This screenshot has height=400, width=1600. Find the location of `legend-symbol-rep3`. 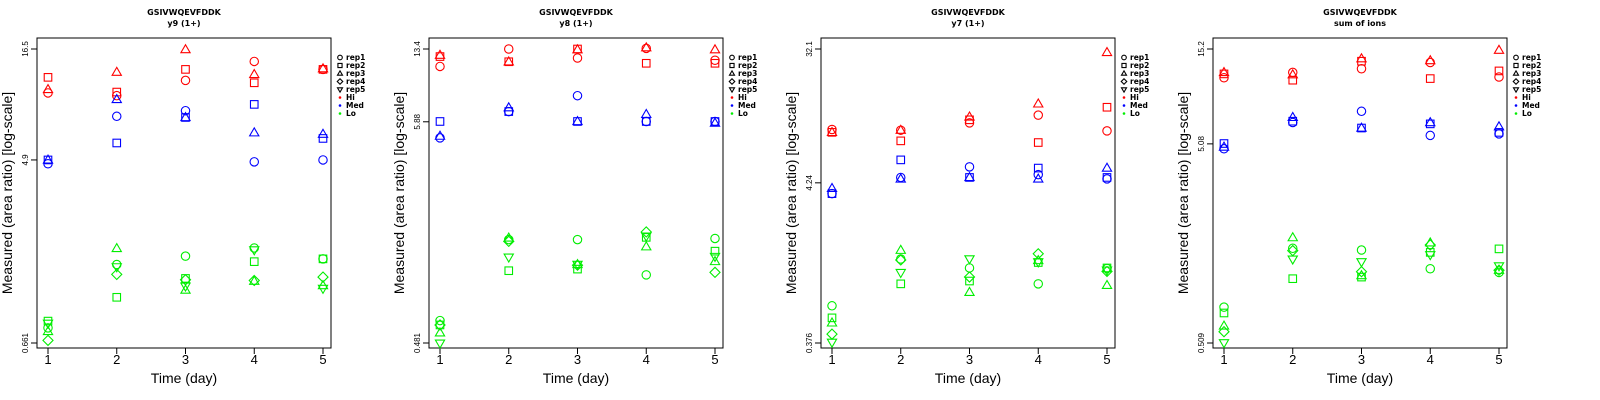

legend-symbol-rep3 is located at coordinates (1516, 72).